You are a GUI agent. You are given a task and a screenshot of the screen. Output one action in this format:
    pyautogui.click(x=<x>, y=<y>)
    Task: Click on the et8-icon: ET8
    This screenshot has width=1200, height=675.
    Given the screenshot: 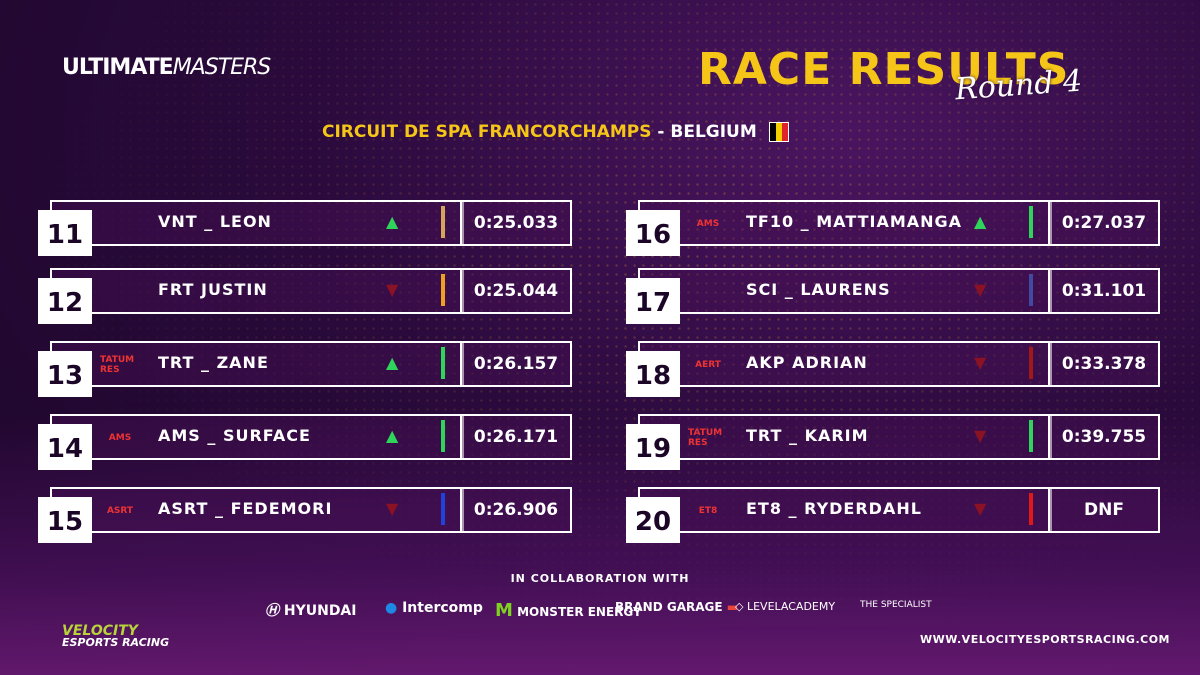 What is the action you would take?
    pyautogui.click(x=708, y=511)
    